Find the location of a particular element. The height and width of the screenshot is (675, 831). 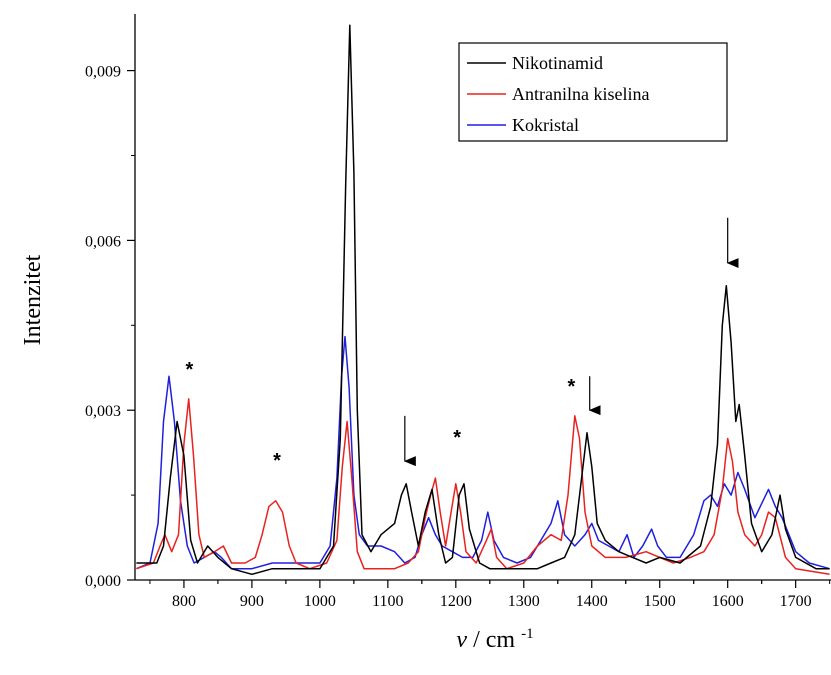

x-axis-unit: / cm is located at coordinates (494, 640).